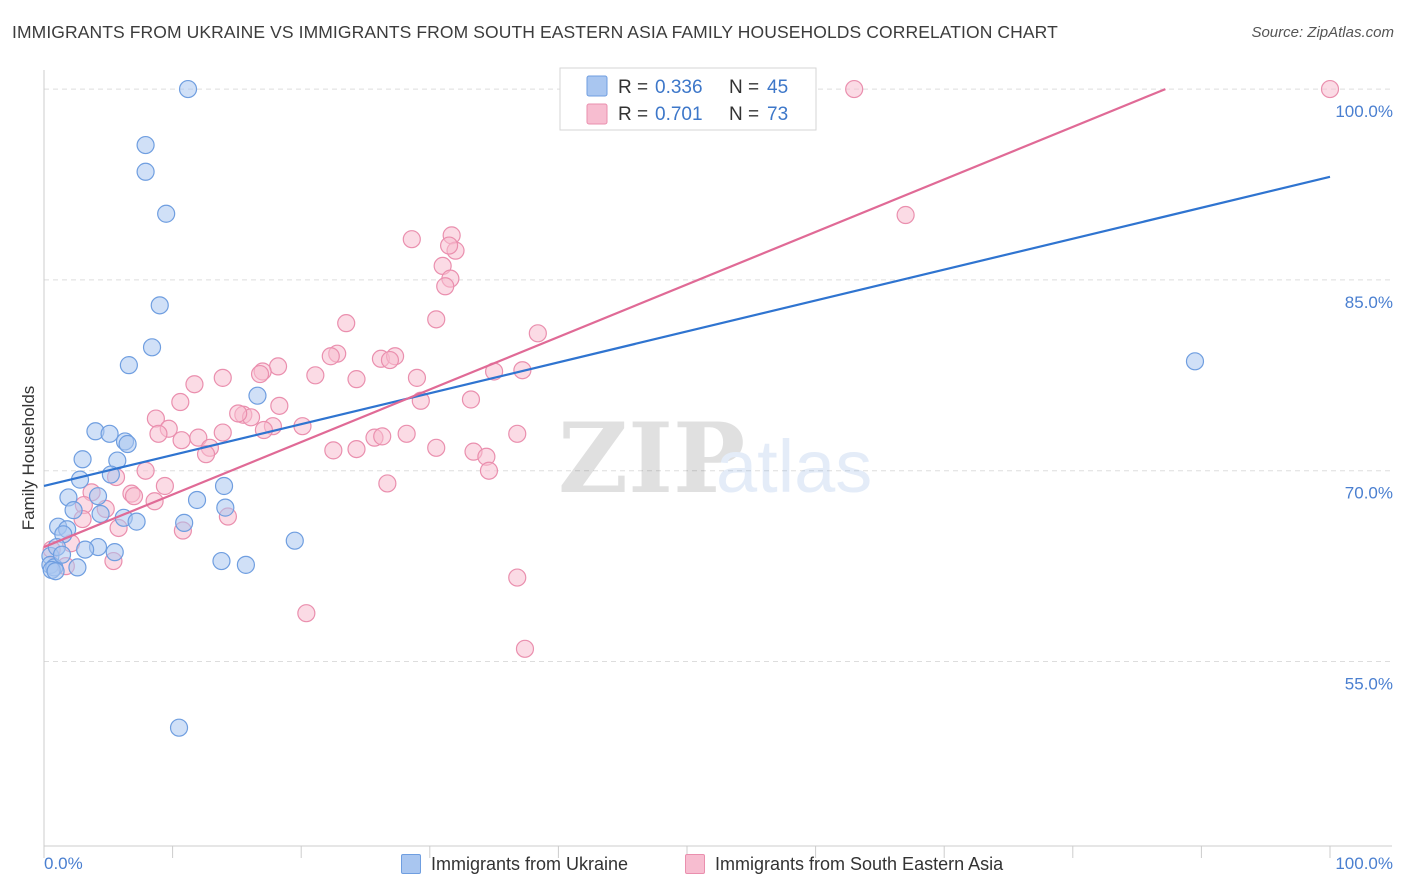 Image resolution: width=1406 pixels, height=892 pixels. What do you see at coordinates (744, 114) in the screenshot?
I see `legend-n-label-pink: N =` at bounding box center [744, 114].